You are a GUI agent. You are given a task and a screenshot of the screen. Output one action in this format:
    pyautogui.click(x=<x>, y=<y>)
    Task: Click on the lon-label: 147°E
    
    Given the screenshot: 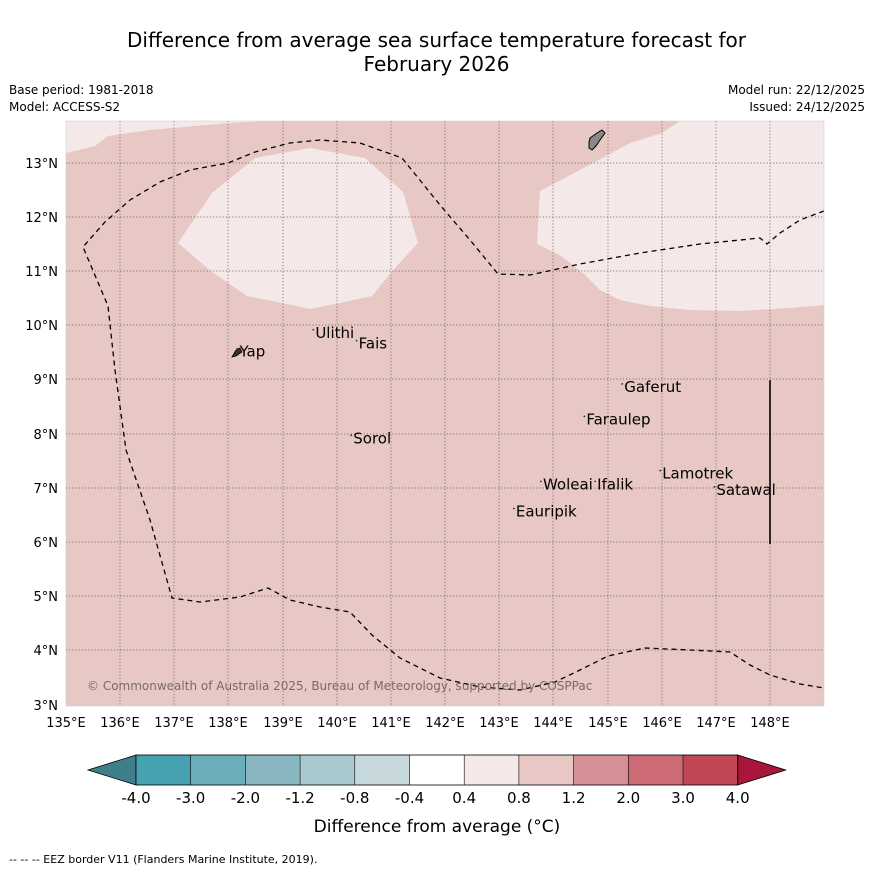 What is the action you would take?
    pyautogui.click(x=716, y=723)
    